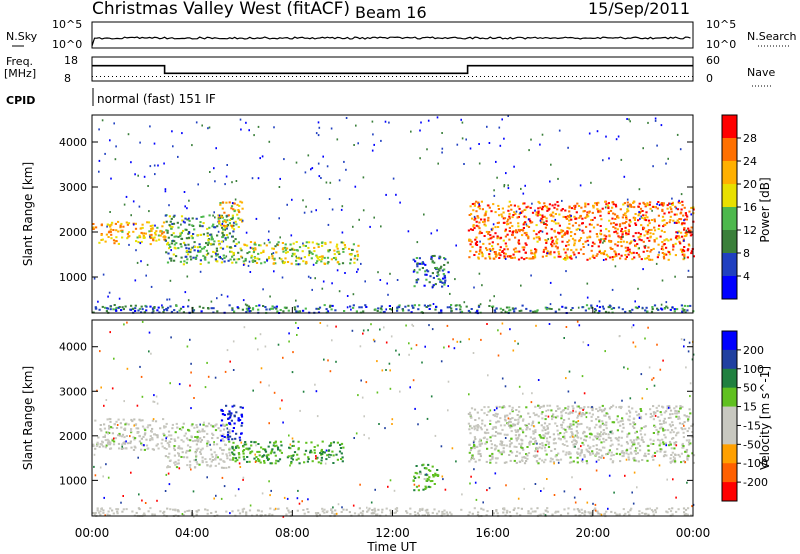 The image size is (800, 554). I want to click on velocity-colorbar-frame, so click(729, 416).